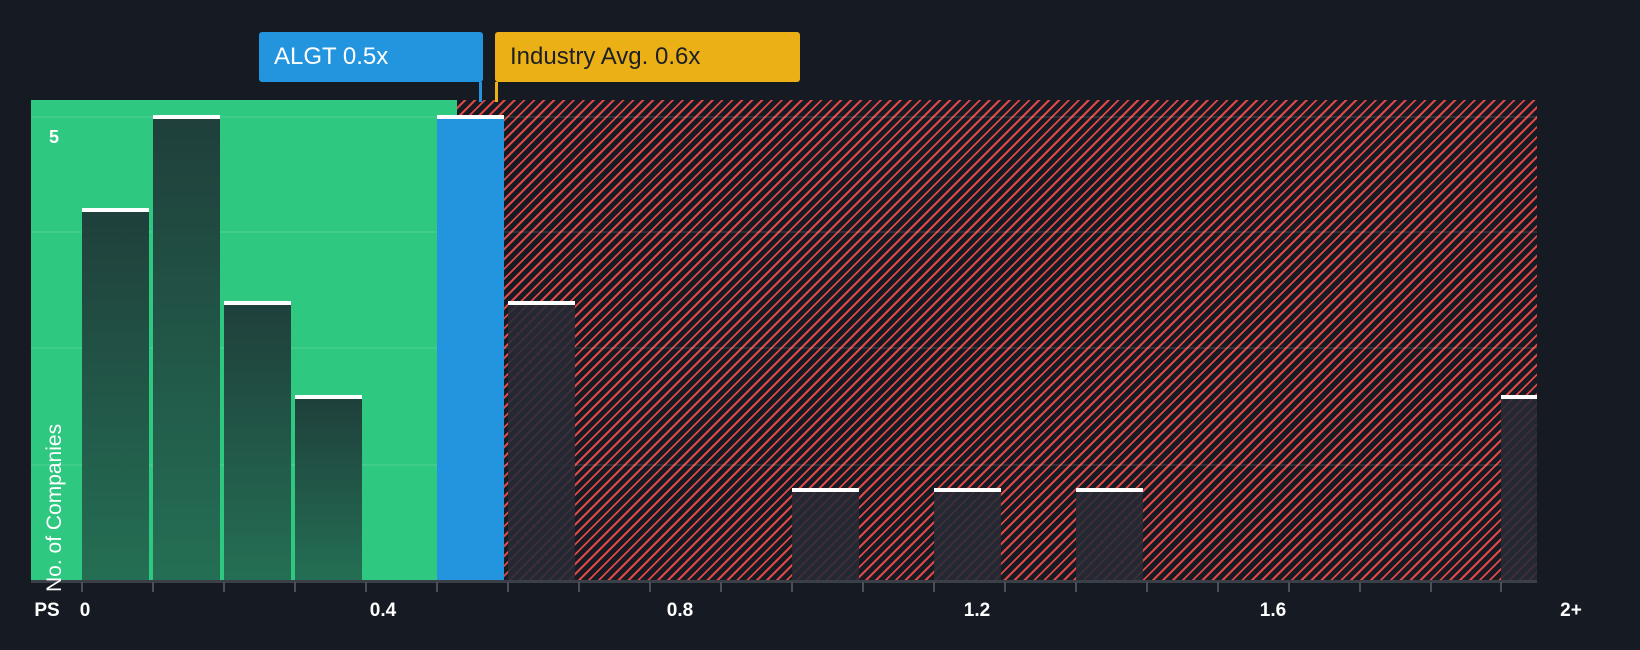 Image resolution: width=1640 pixels, height=650 pixels. Describe the element at coordinates (47, 610) in the screenshot. I see `x-axis-title: PS` at that location.